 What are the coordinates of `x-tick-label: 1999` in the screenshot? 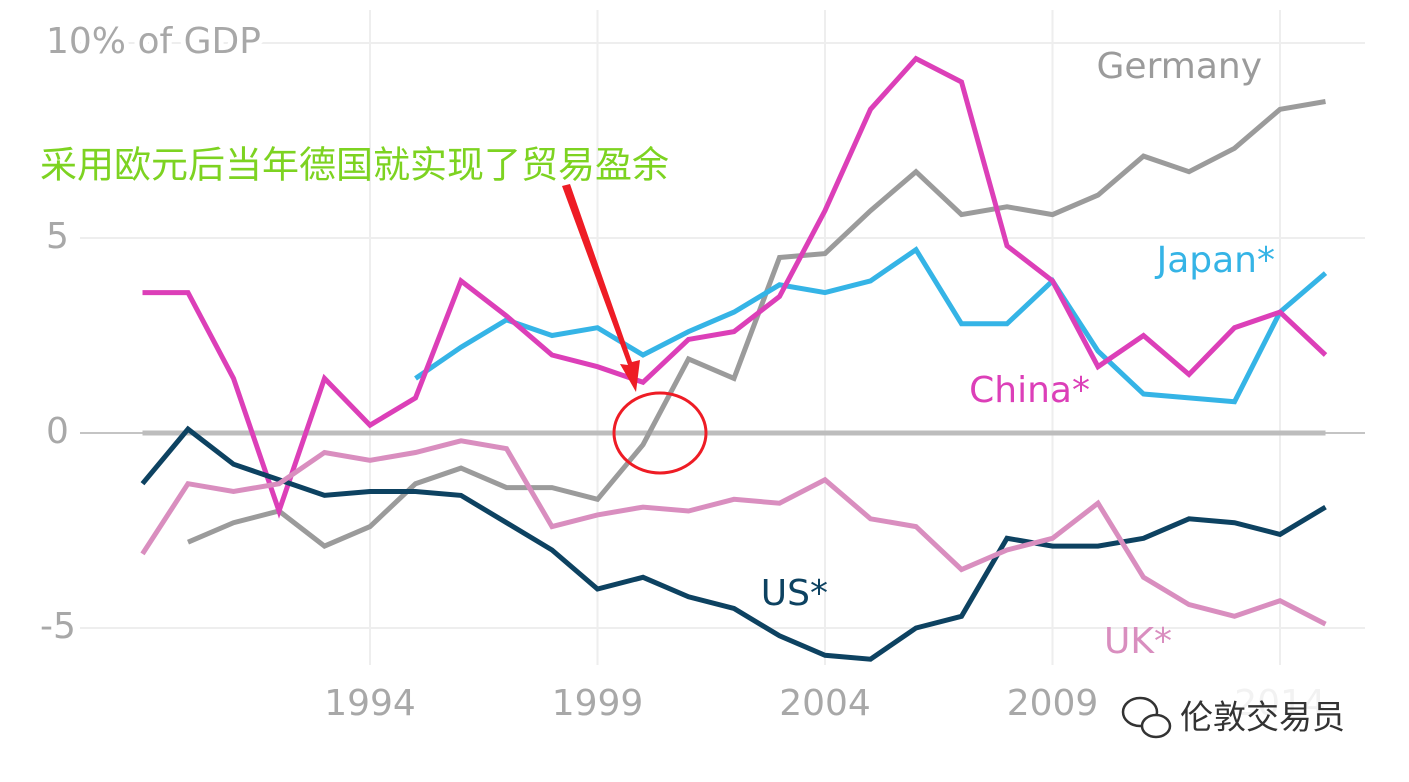 It's located at (598, 703).